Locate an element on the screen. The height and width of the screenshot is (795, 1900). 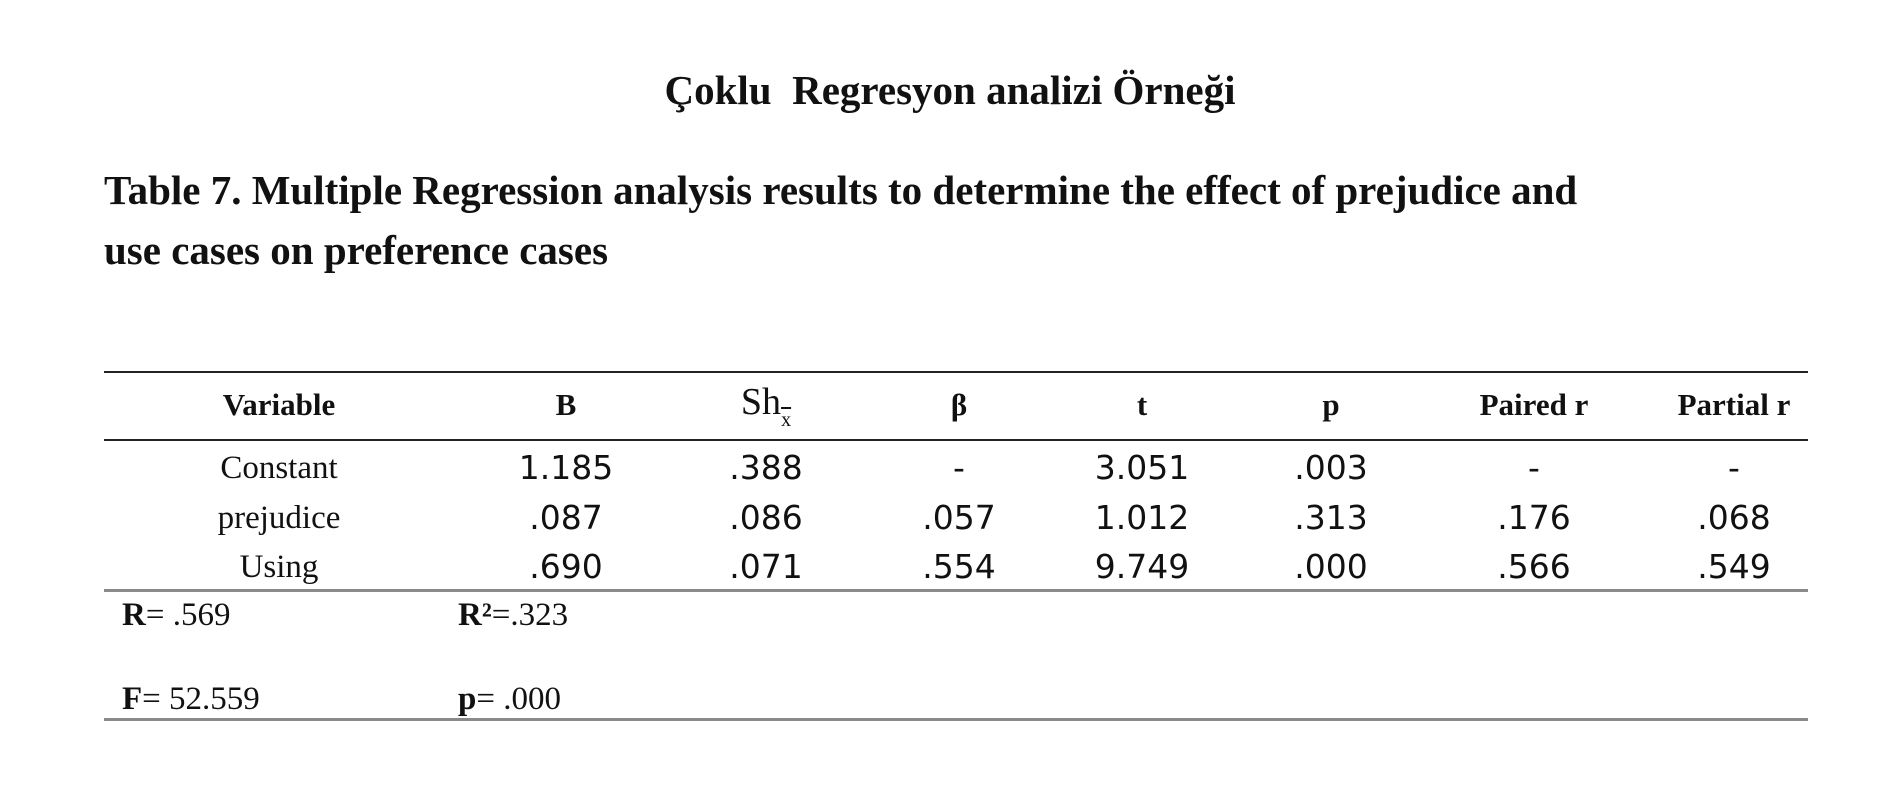
cell-paired-r: .176 is located at coordinates (1534, 517).